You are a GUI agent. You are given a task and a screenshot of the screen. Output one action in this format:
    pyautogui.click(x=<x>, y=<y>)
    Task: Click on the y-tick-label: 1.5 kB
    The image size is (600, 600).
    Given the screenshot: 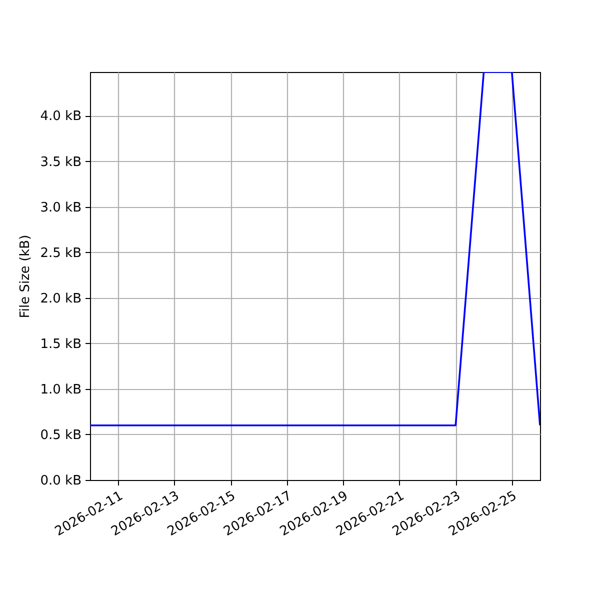 What is the action you would take?
    pyautogui.click(x=61, y=344)
    